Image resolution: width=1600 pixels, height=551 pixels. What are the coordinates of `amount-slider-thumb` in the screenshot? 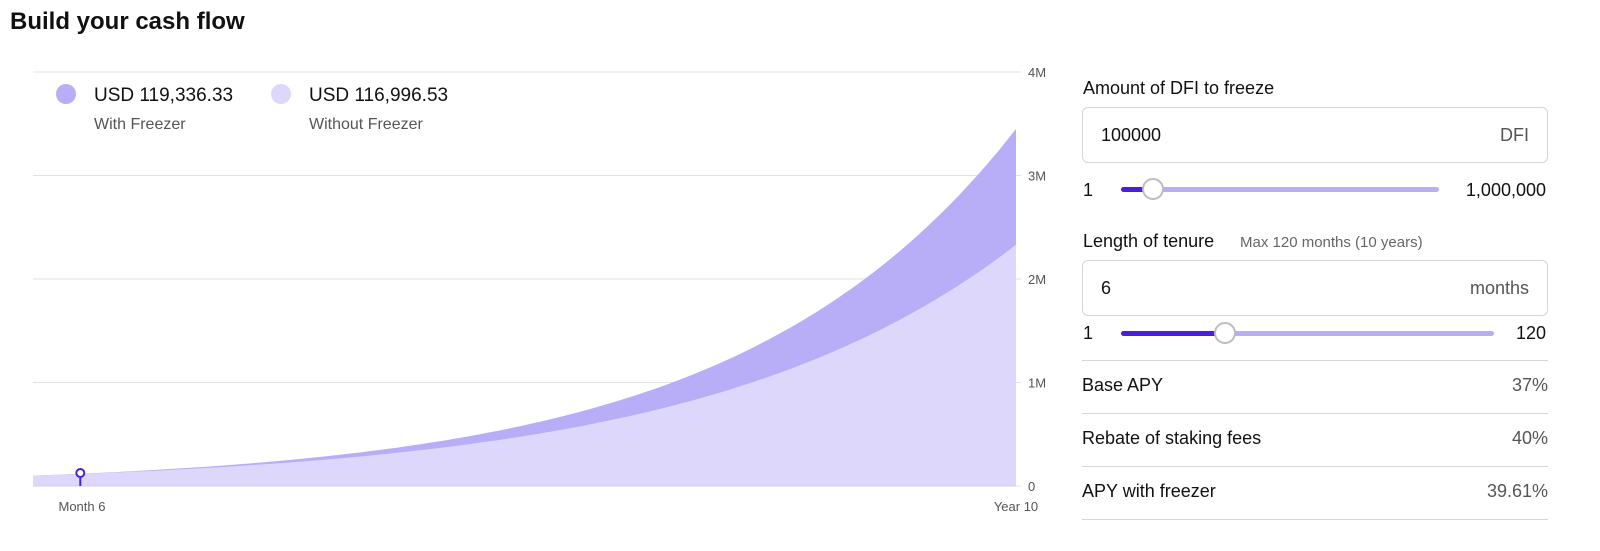 It's located at (1152, 189).